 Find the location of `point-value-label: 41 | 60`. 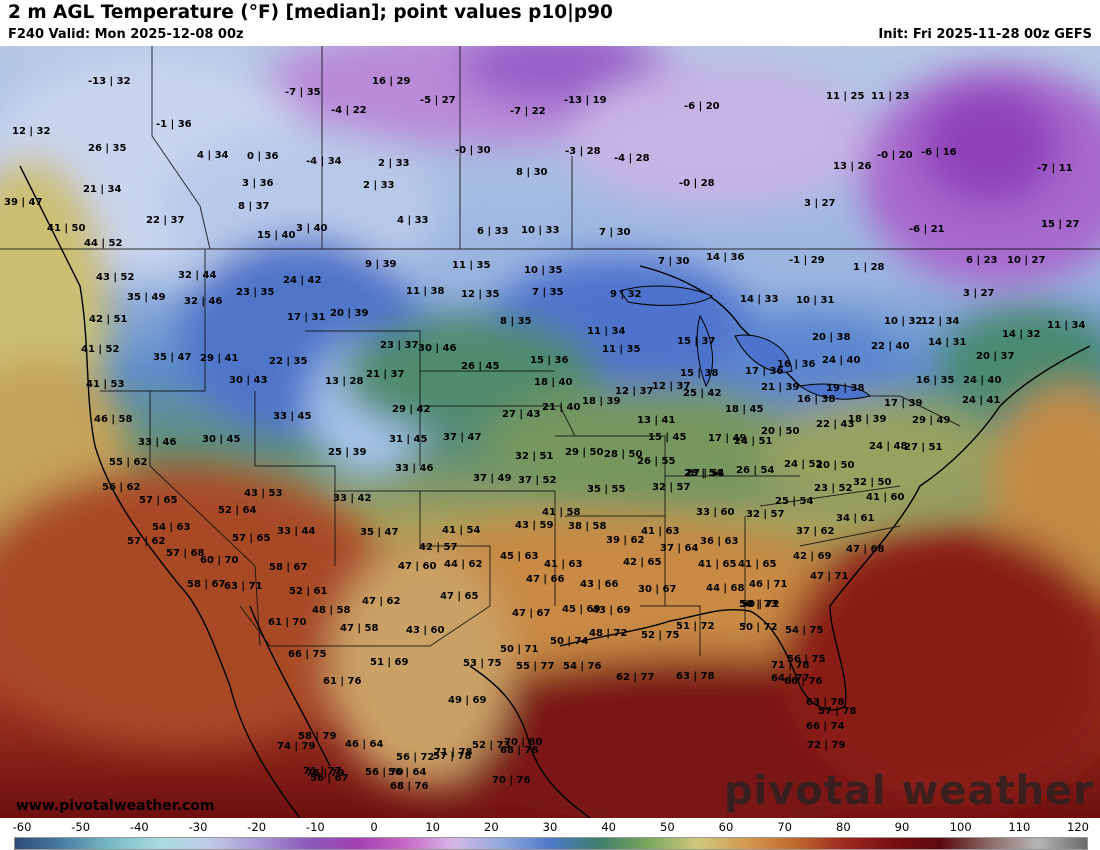

point-value-label: 41 | 60 is located at coordinates (885, 497).